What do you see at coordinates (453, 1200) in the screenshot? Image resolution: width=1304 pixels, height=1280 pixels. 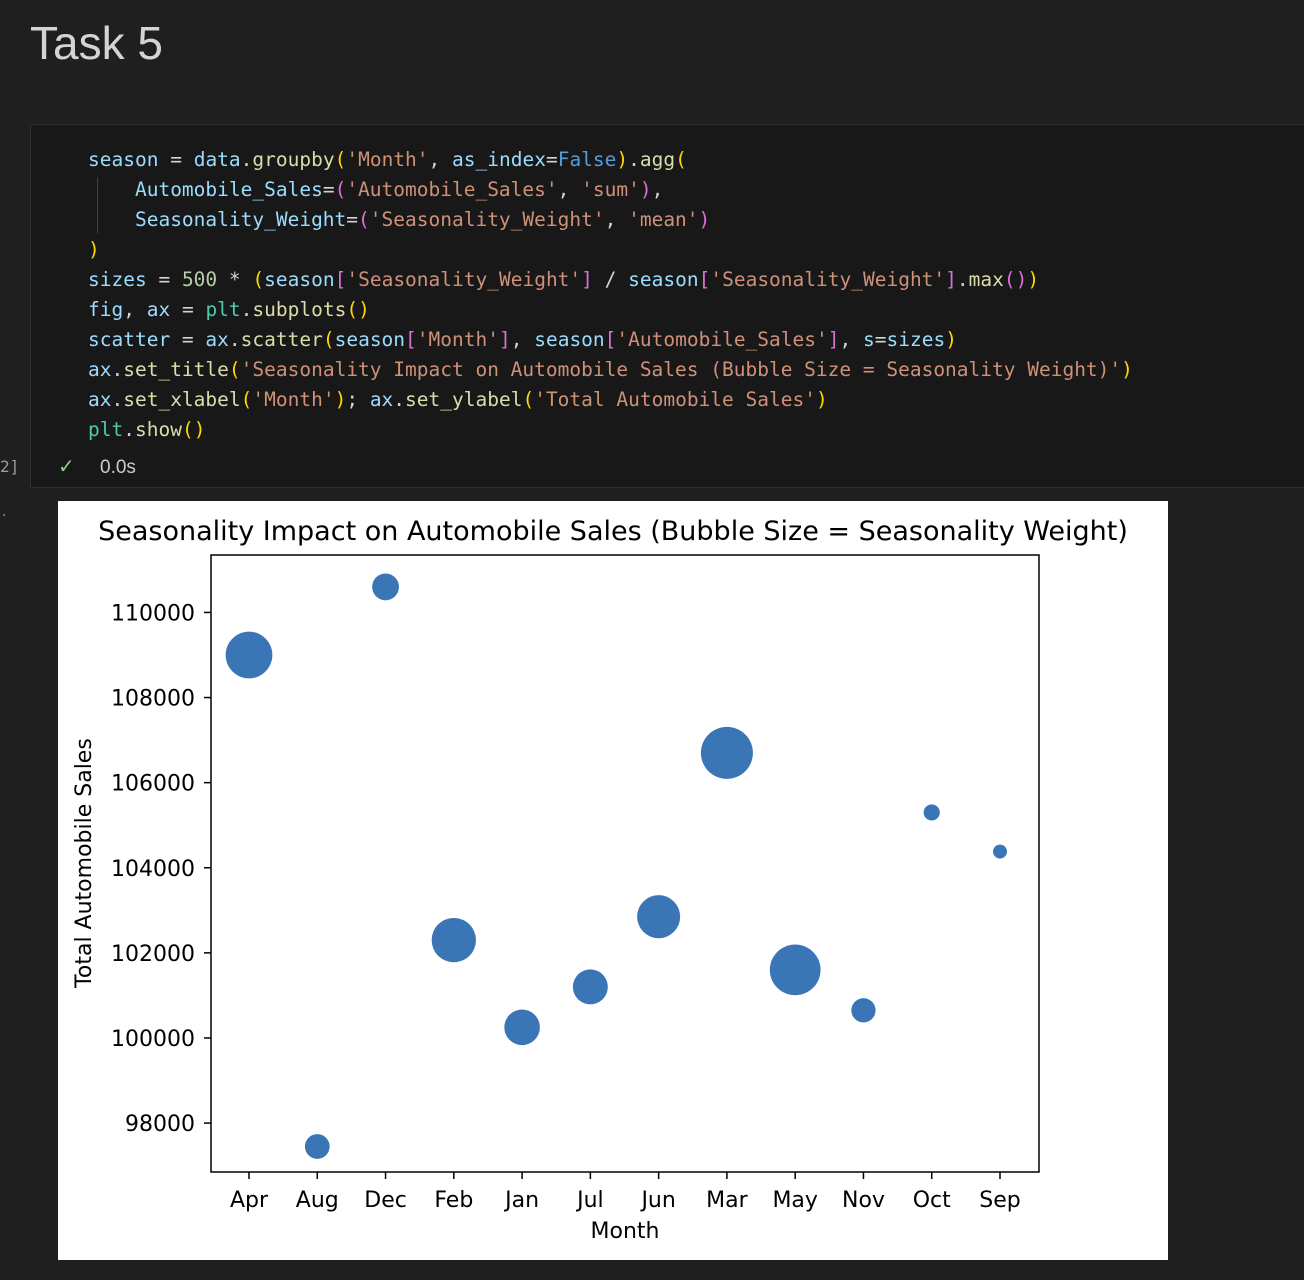 I see `x-tick-label: Feb` at bounding box center [453, 1200].